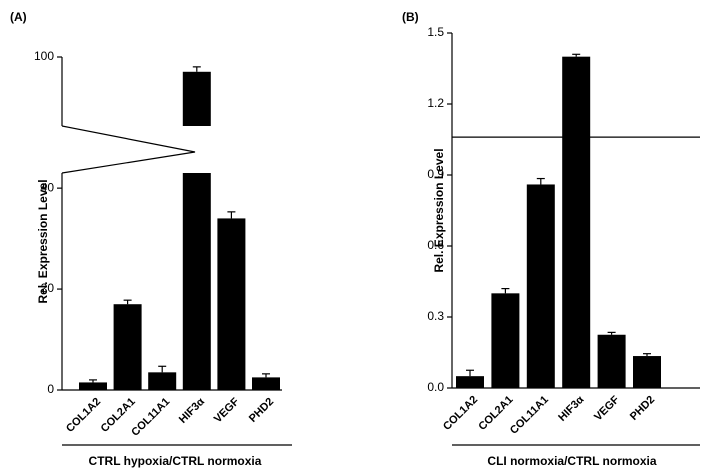  What do you see at coordinates (48, 187) in the screenshot?
I see `y-tick-label: 40` at bounding box center [48, 187].